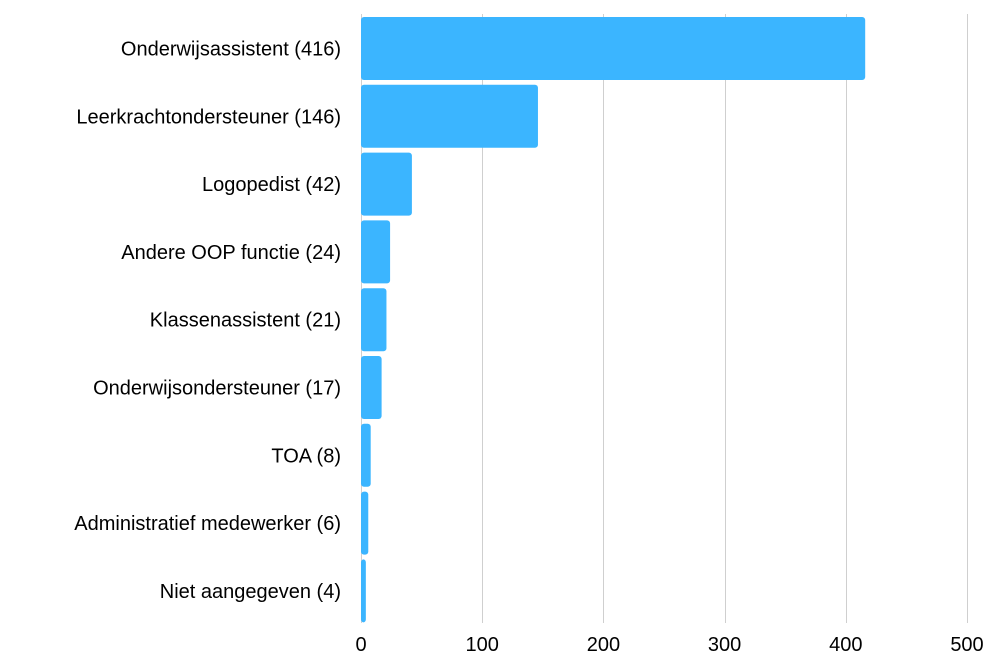  What do you see at coordinates (231, 253) in the screenshot?
I see `category-label: Andere OOP functie (24)` at bounding box center [231, 253].